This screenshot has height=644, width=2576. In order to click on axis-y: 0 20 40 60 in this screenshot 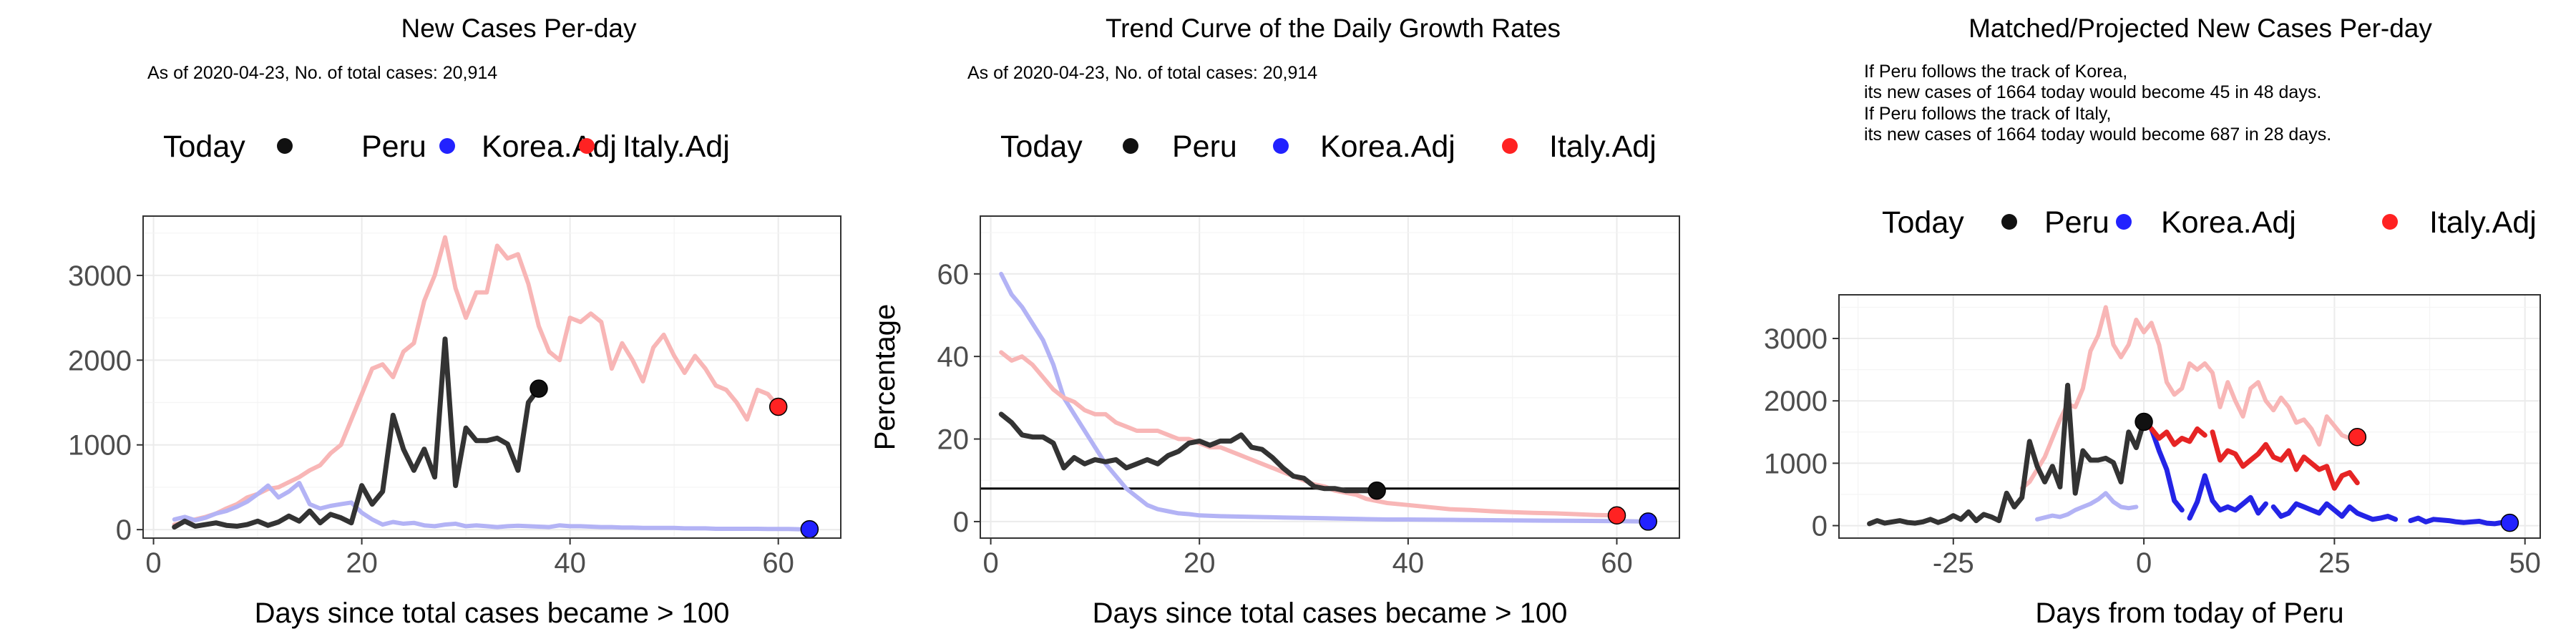, I will do `click(958, 398)`.